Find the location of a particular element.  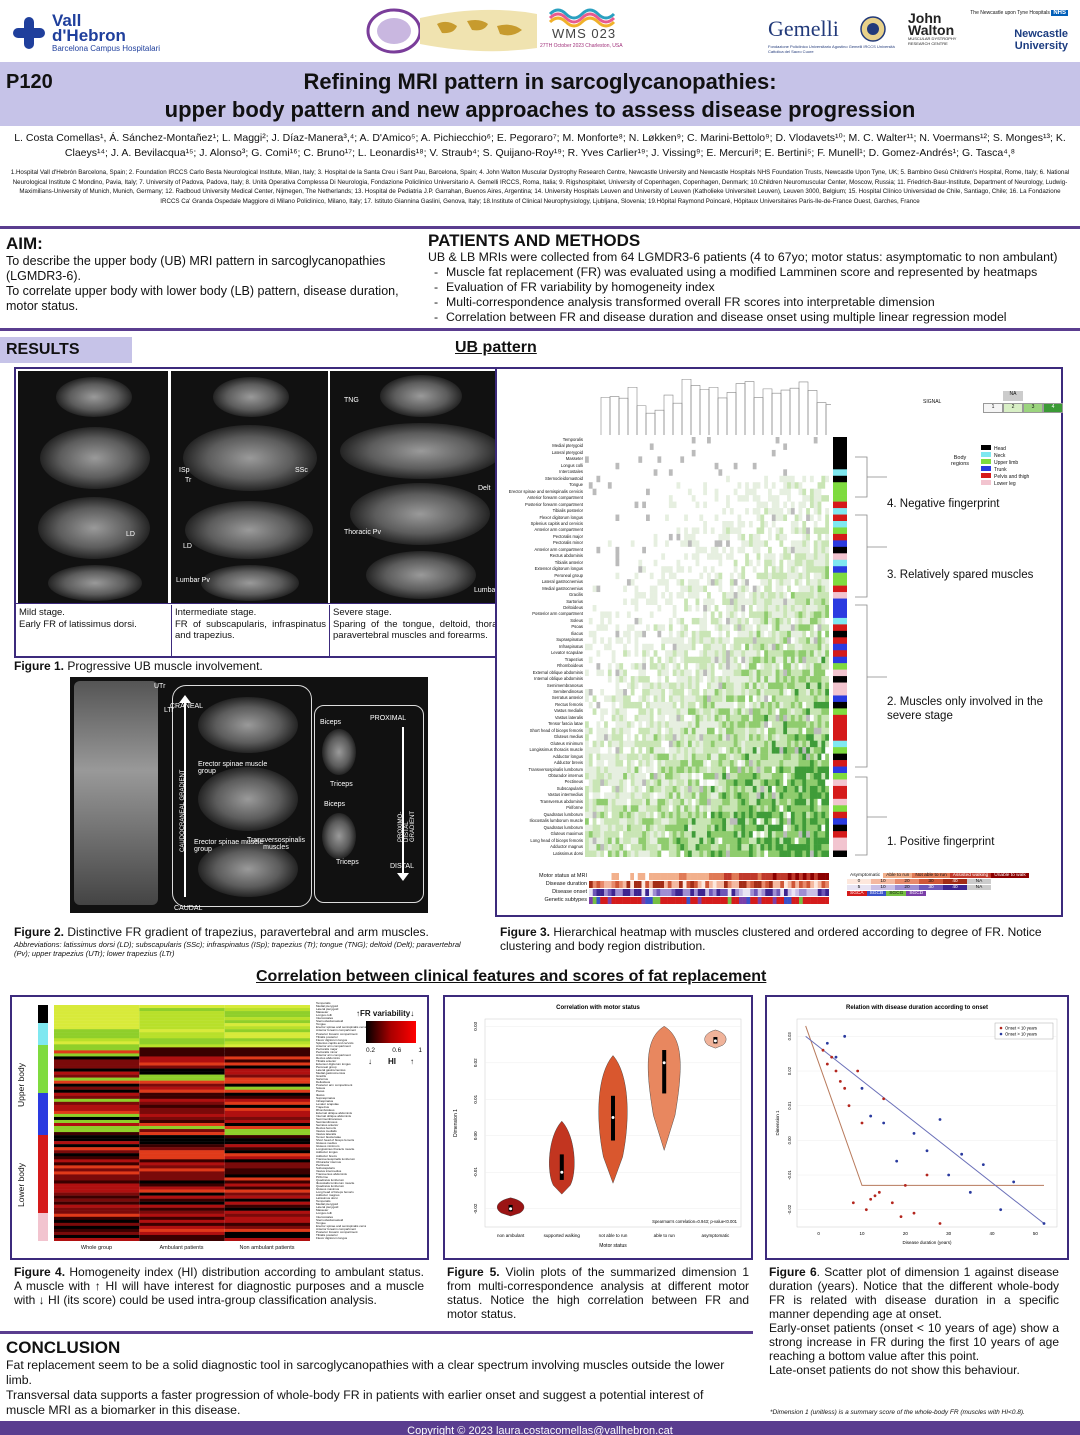

violin-median is located at coordinates (715, 1041).